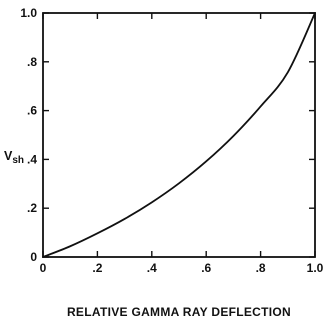 This screenshot has width=325, height=326. I want to click on x-tick-label: .4, so click(152, 268).